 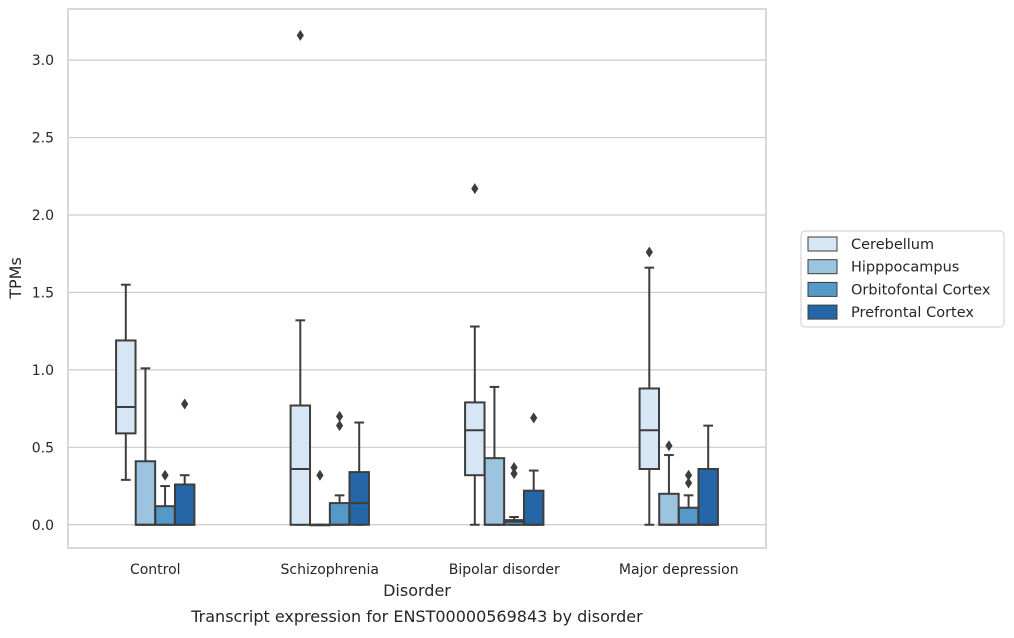 What do you see at coordinates (921, 290) in the screenshot?
I see `legend-label: Orbitofontal Cortex` at bounding box center [921, 290].